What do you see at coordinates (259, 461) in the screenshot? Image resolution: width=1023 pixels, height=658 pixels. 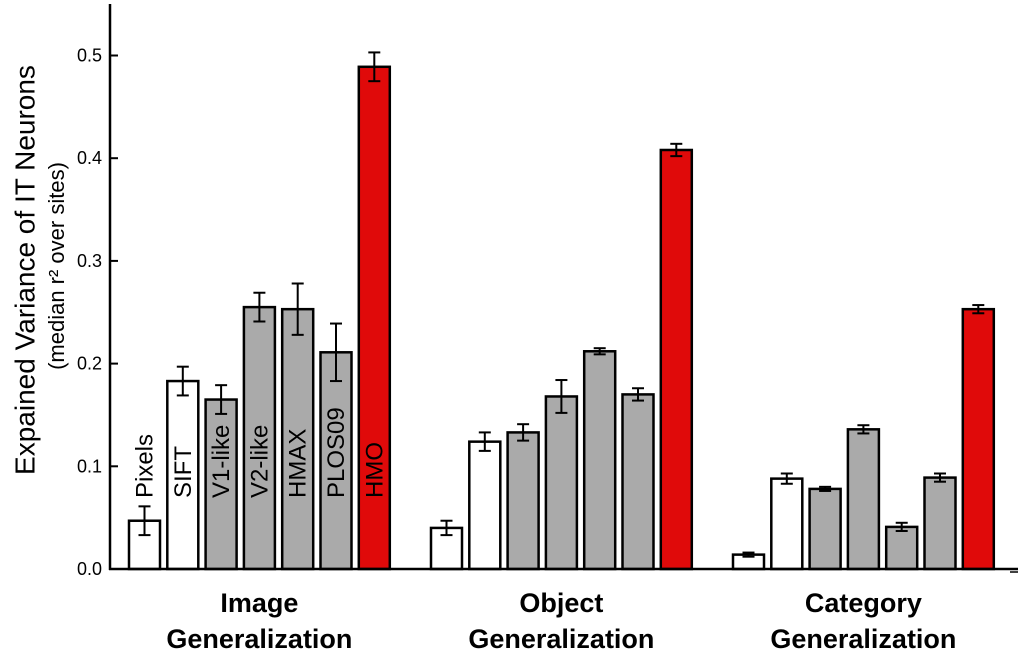 I see `series-label-v2-like: V2-like` at bounding box center [259, 461].